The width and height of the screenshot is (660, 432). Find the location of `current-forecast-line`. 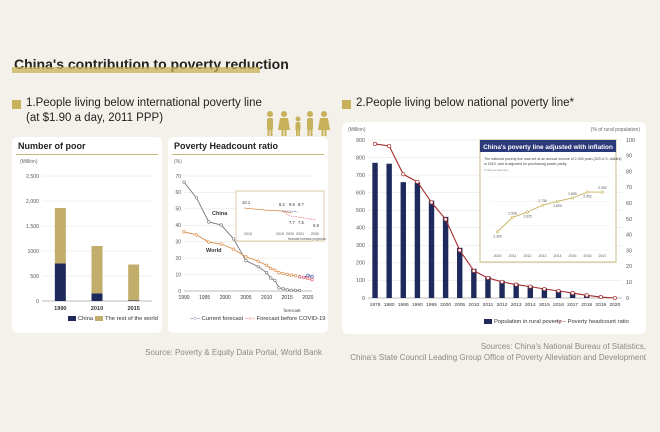

current-forecast-line is located at coordinates (306, 276).